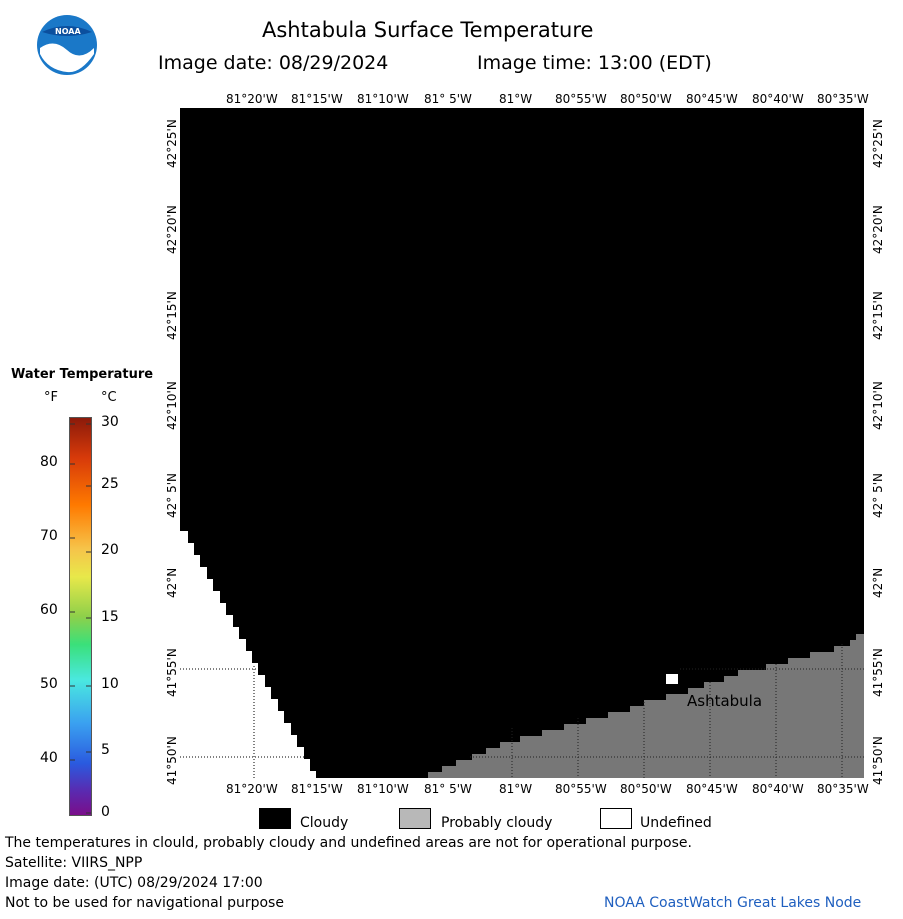 The width and height of the screenshot is (903, 919). Describe the element at coordinates (144, 903) in the screenshot. I see `navigation-warning: Not to be used for navigational purpose` at that location.